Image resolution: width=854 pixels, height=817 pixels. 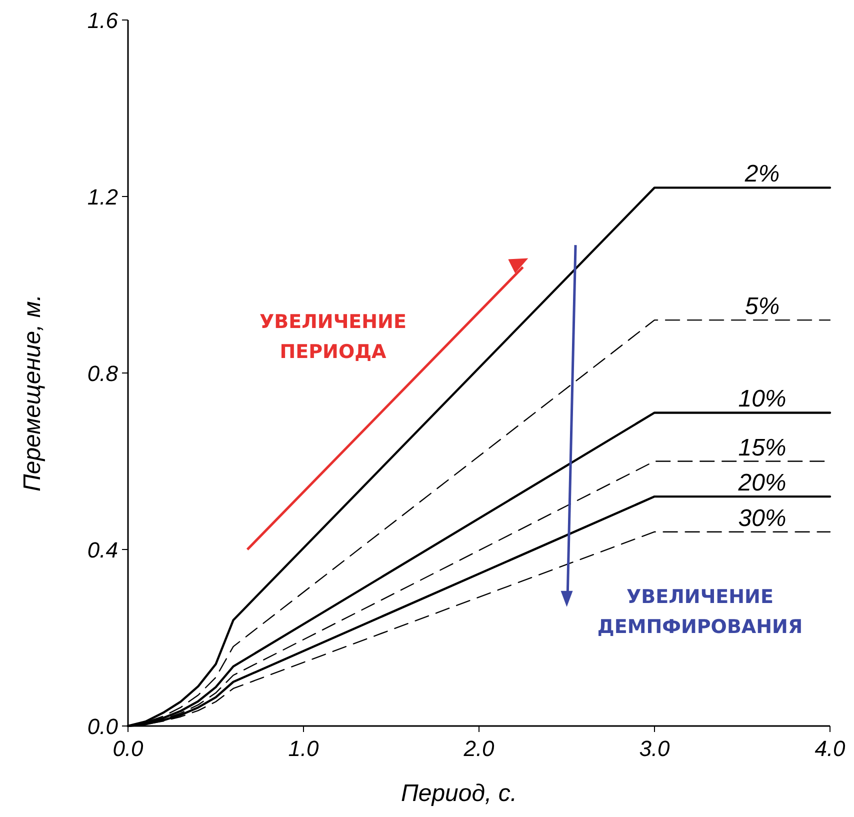 I want to click on y-tick-label: 1.6, so click(x=103, y=20).